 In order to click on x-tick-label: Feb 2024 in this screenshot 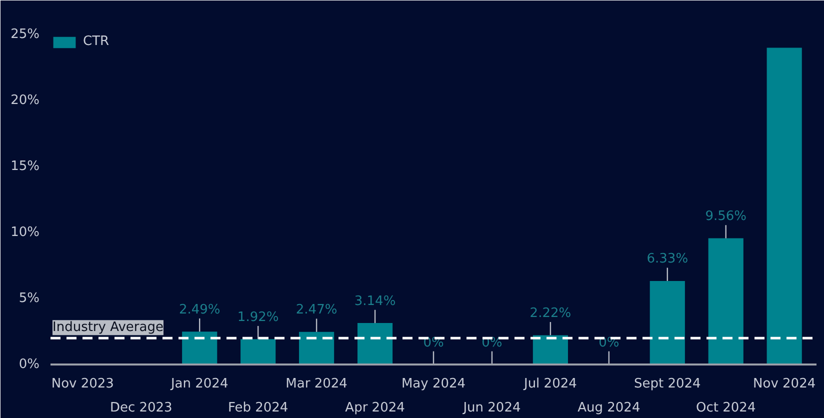, I will do `click(258, 408)`.